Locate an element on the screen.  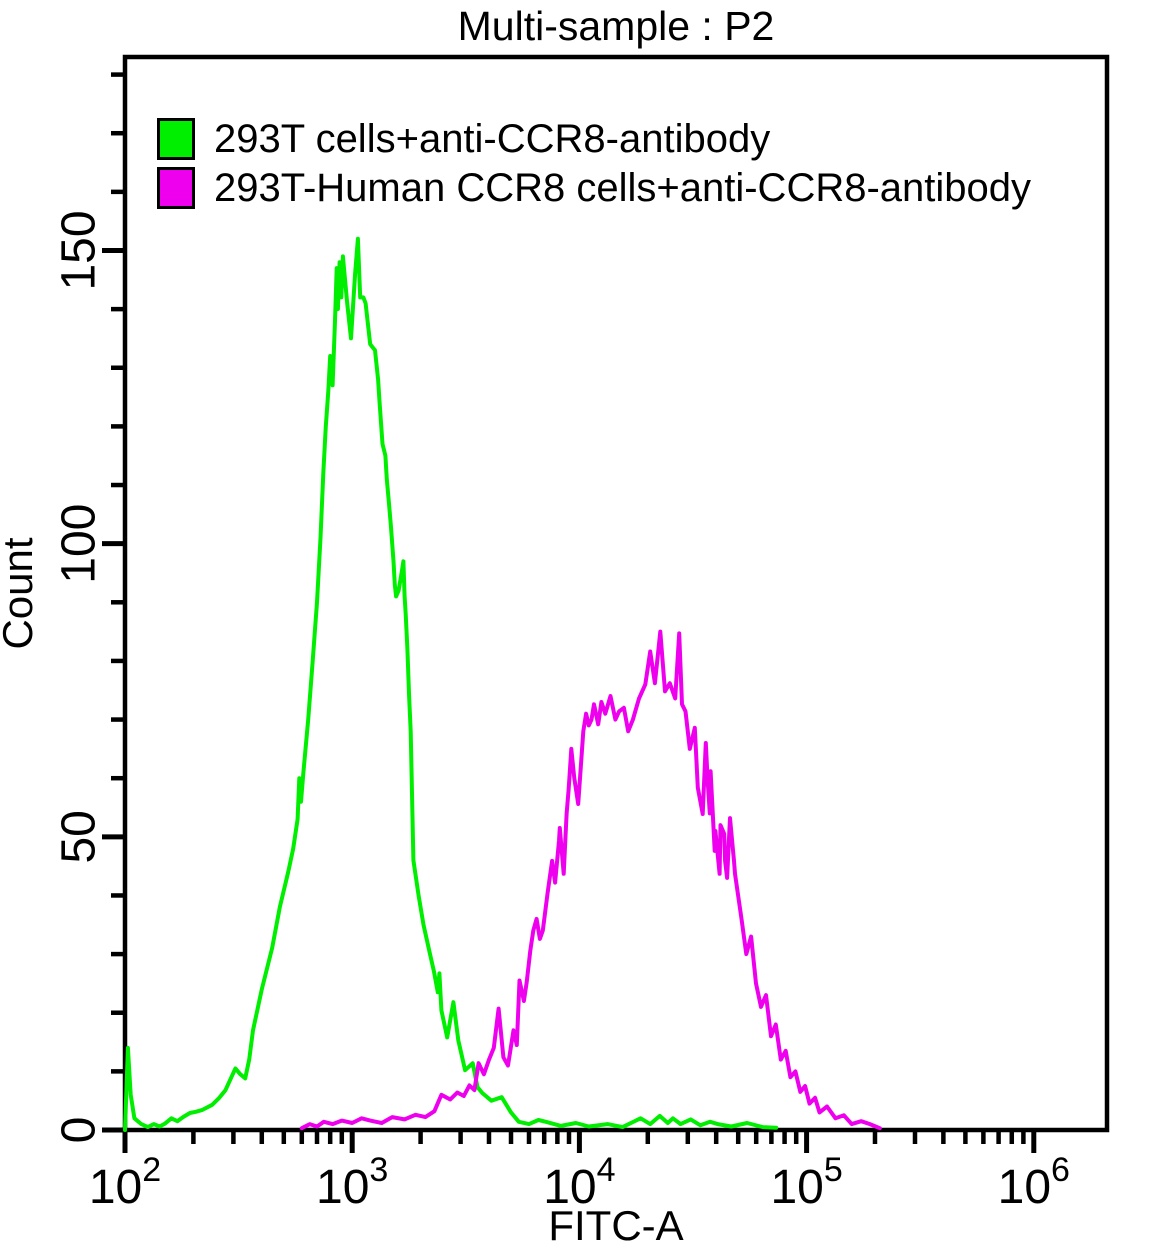
x-tick-label: 10⁶ is located at coordinates (1034, 1182).